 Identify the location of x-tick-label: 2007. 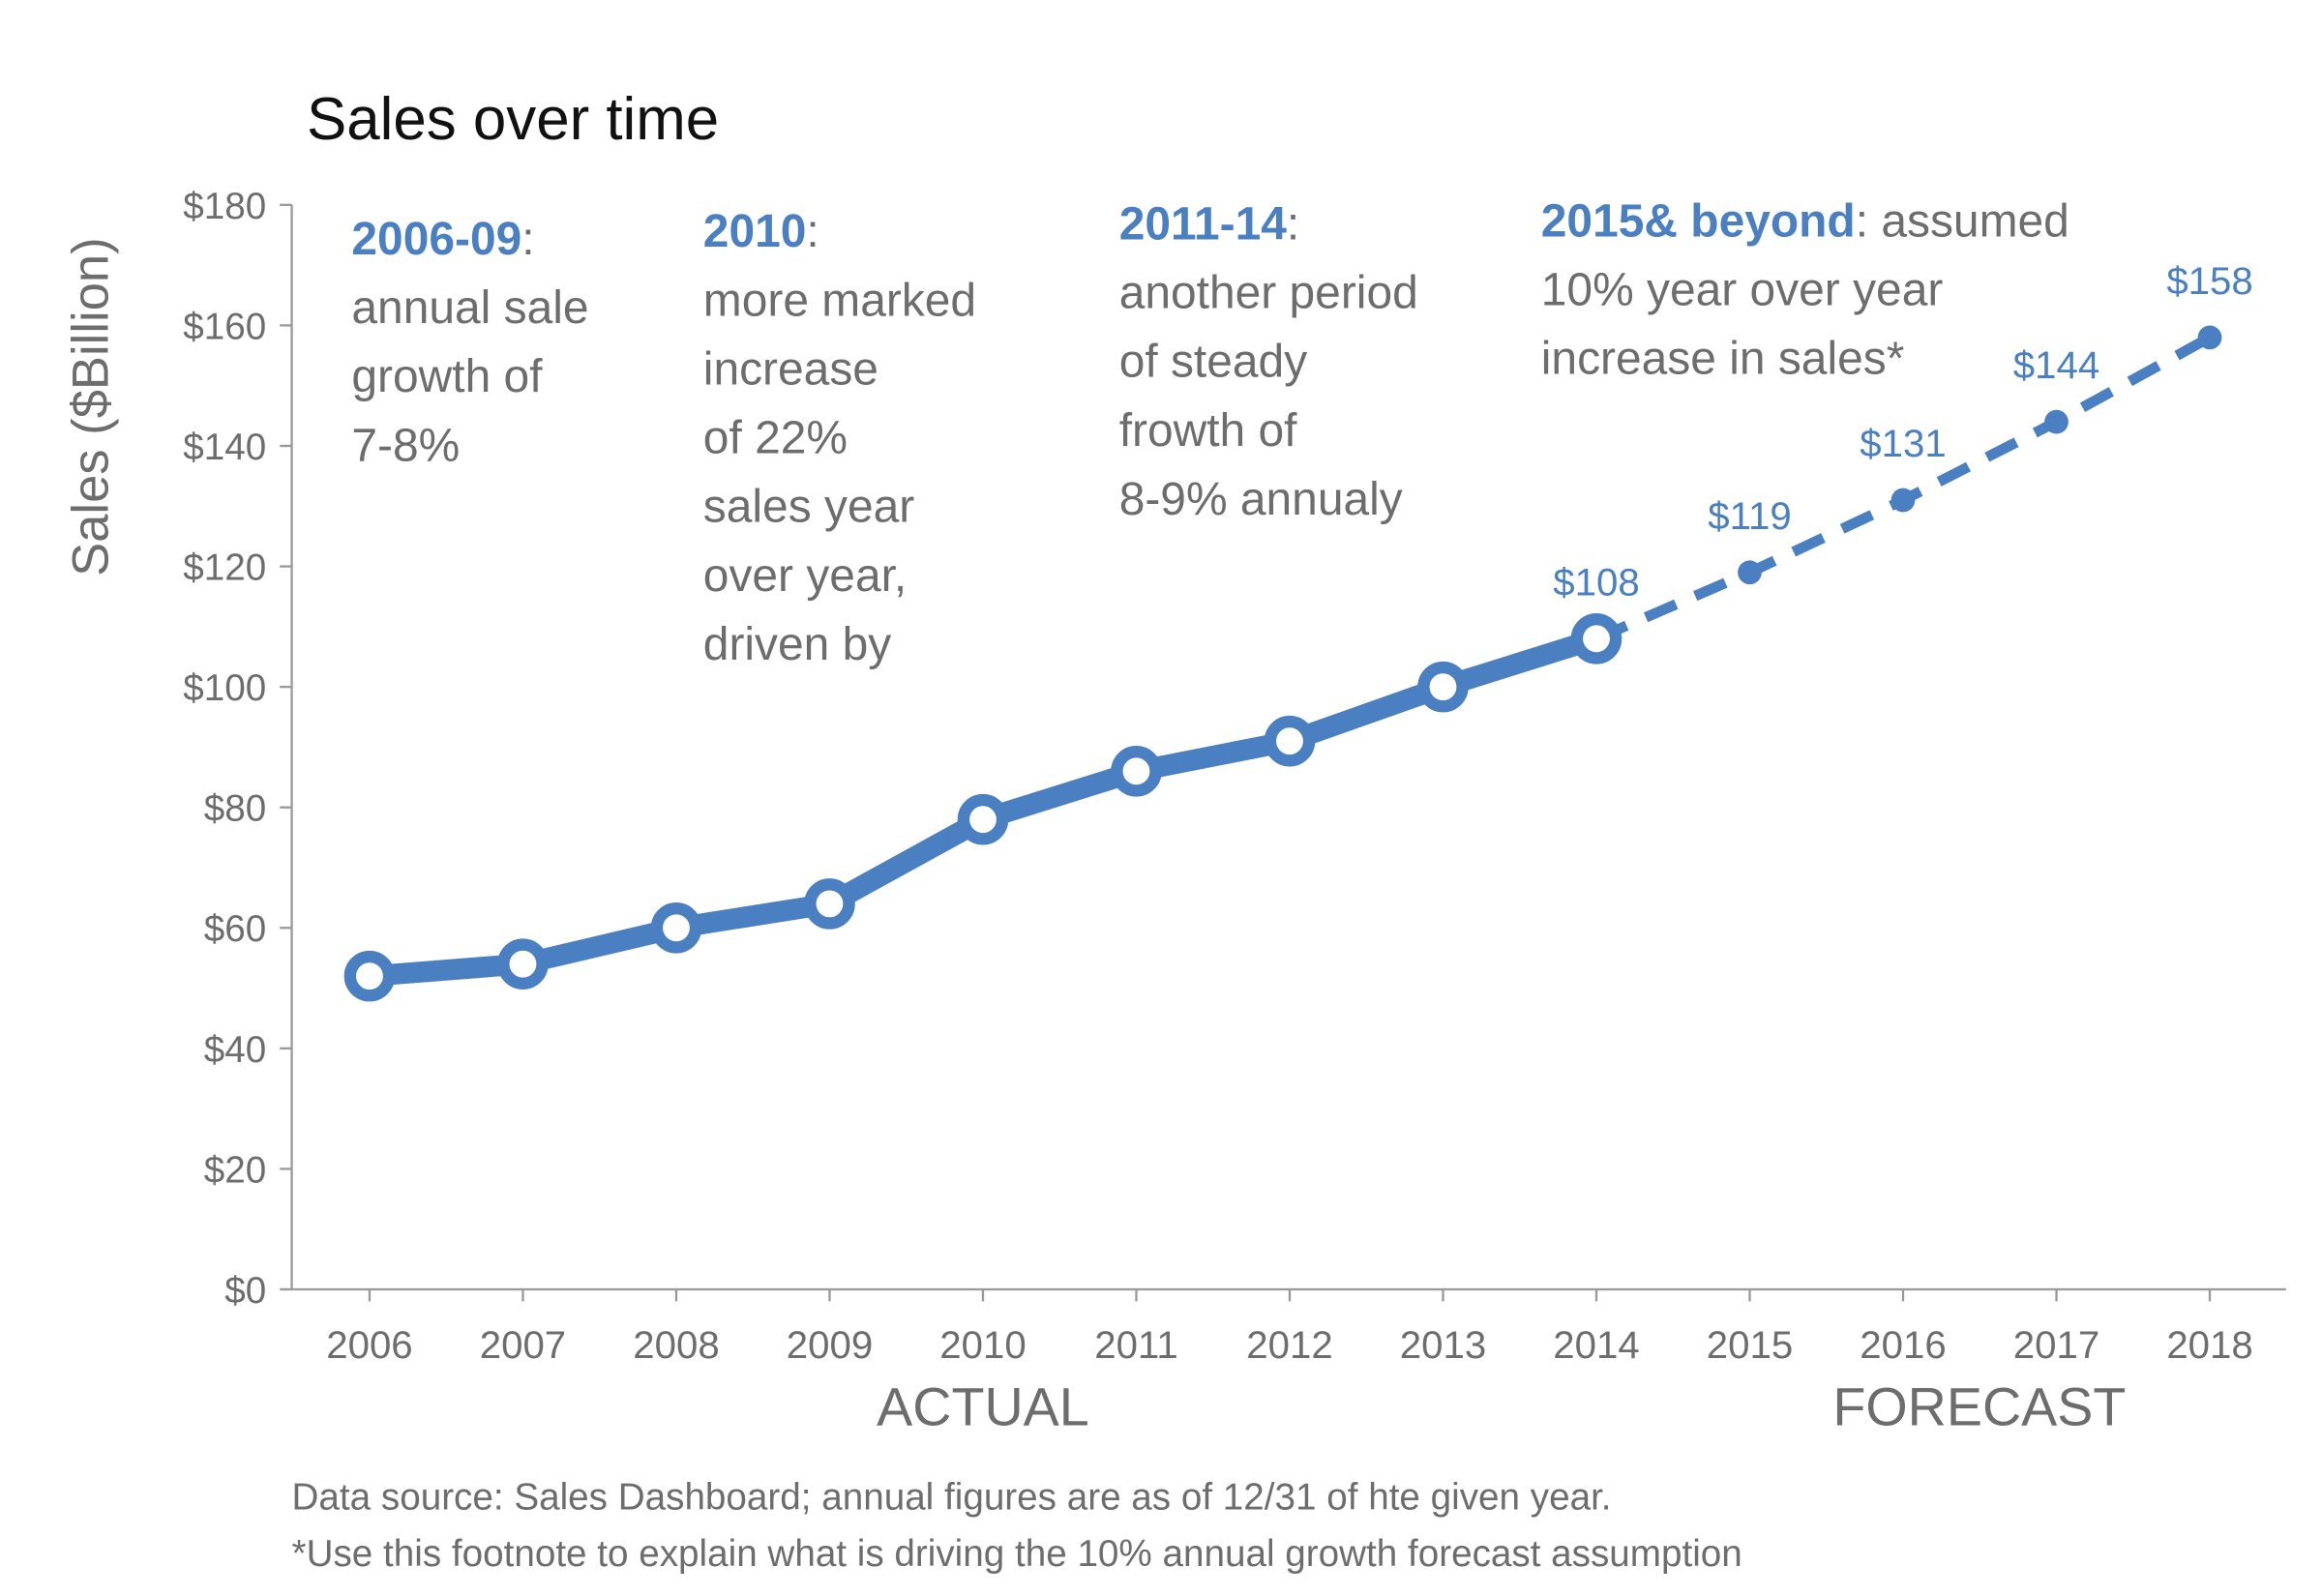
(523, 1345).